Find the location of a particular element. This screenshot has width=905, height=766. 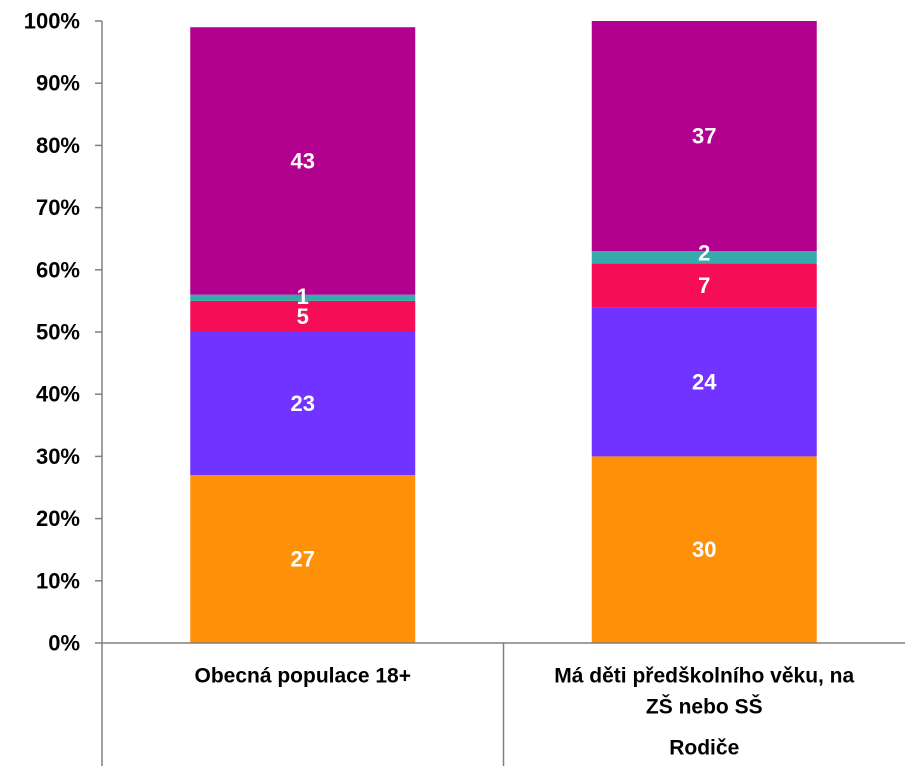

segment-value-label: 1 is located at coordinates (303, 296).